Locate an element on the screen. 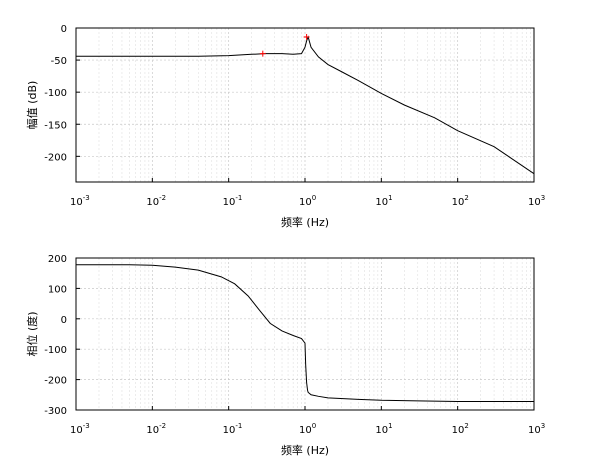 The image size is (610, 460). y-tick-label: 200 is located at coordinates (57, 259).